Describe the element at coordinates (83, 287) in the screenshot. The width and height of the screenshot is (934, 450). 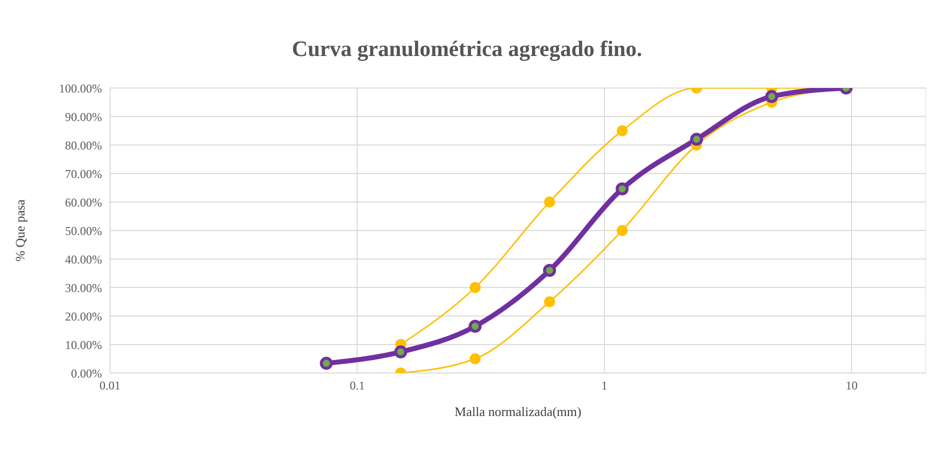
I see `y-tick-label: 30.00%` at that location.